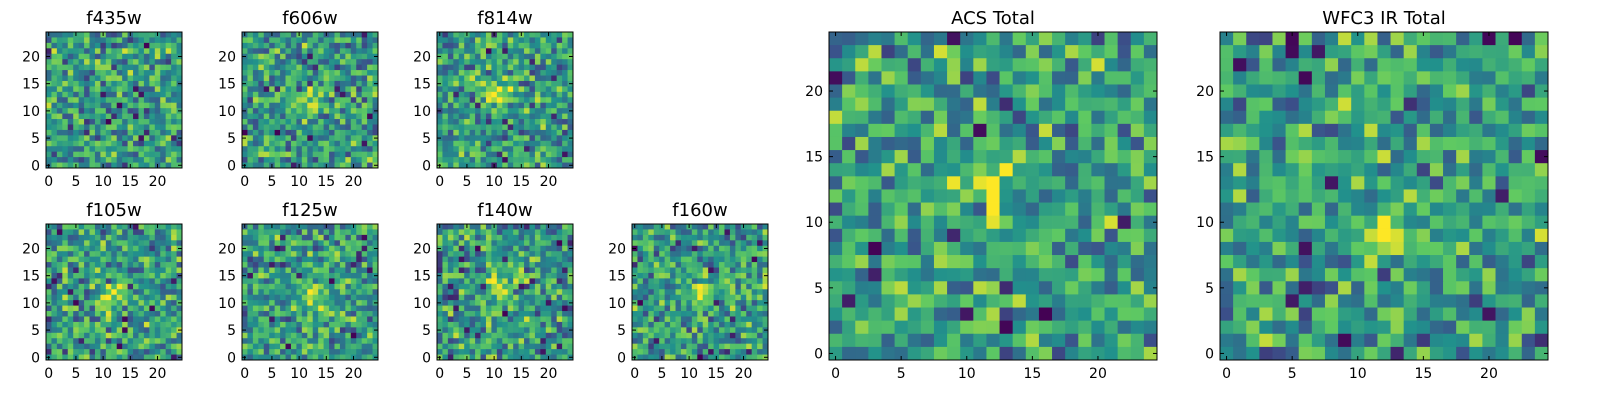  I want to click on x-tick-label: 5, so click(661, 374).